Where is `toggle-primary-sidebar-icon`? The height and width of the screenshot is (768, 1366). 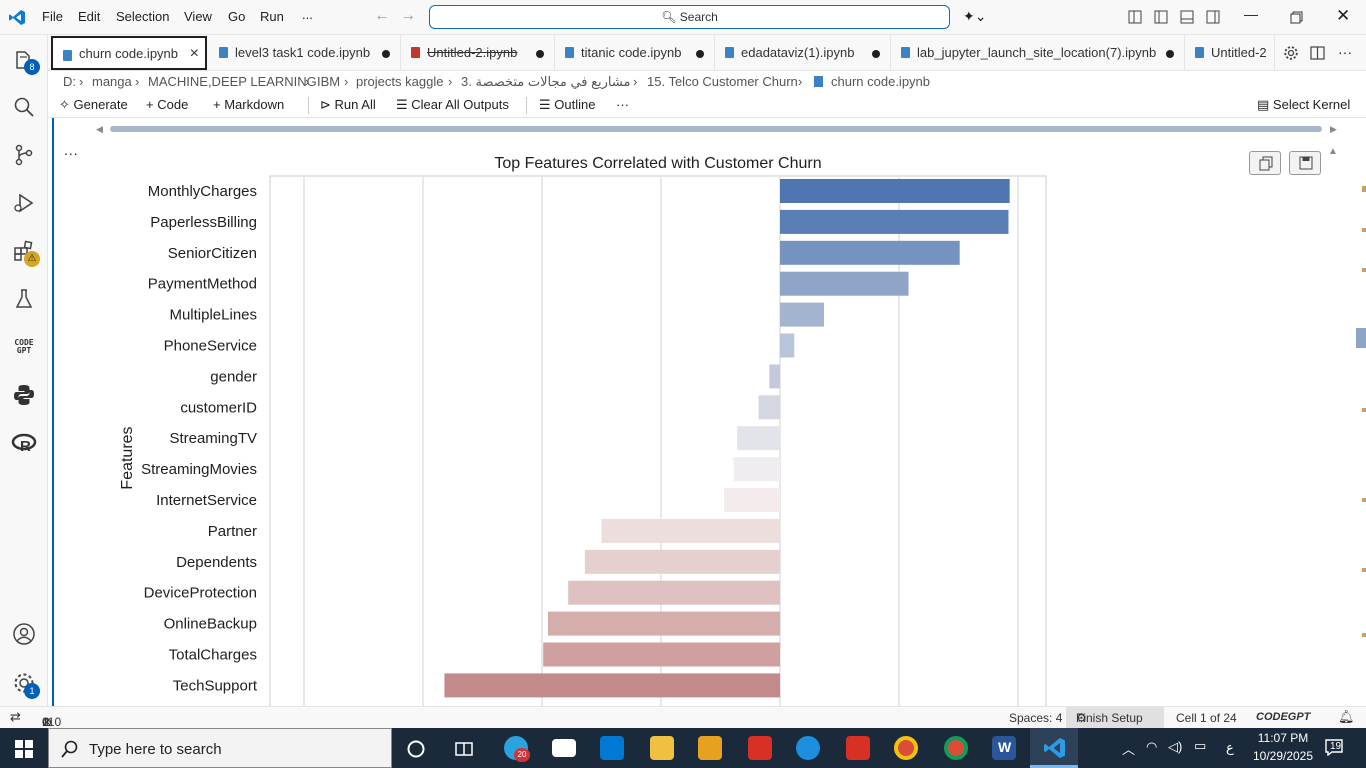
toggle-primary-sidebar-icon is located at coordinates (1161, 17).